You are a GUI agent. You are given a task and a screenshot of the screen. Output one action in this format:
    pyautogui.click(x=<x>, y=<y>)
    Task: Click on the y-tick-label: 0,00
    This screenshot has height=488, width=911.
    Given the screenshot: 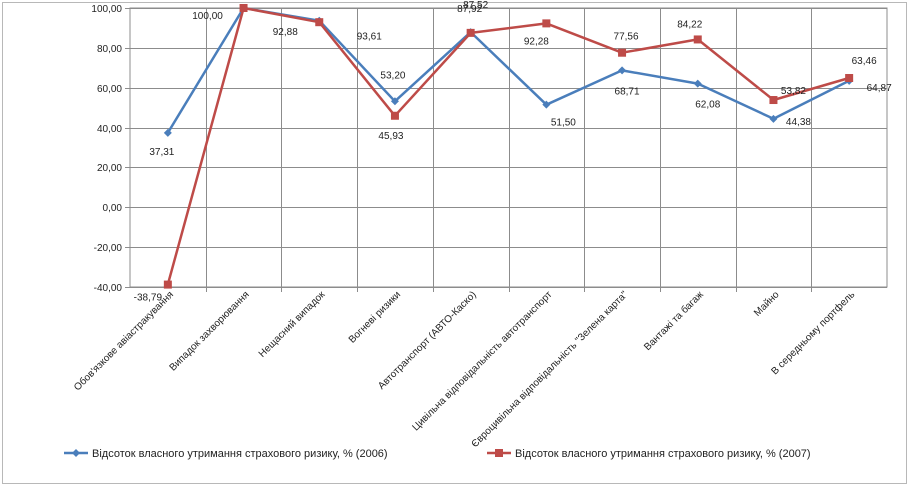 What is the action you would take?
    pyautogui.click(x=113, y=208)
    